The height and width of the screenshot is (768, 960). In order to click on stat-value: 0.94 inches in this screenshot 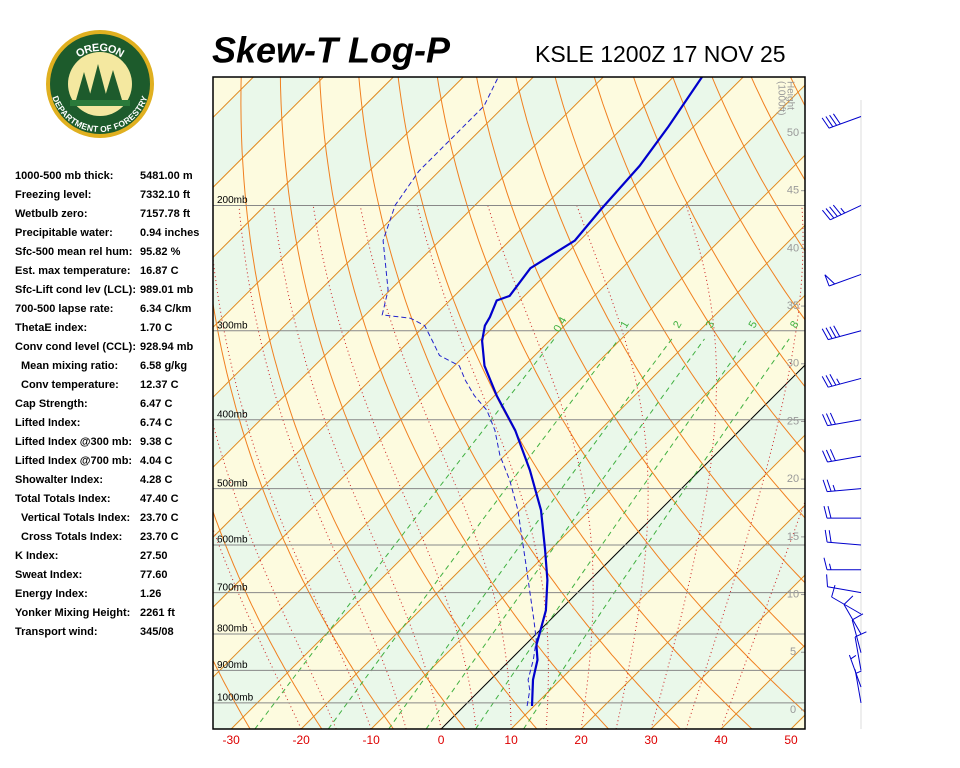, I will do `click(169, 233)`.